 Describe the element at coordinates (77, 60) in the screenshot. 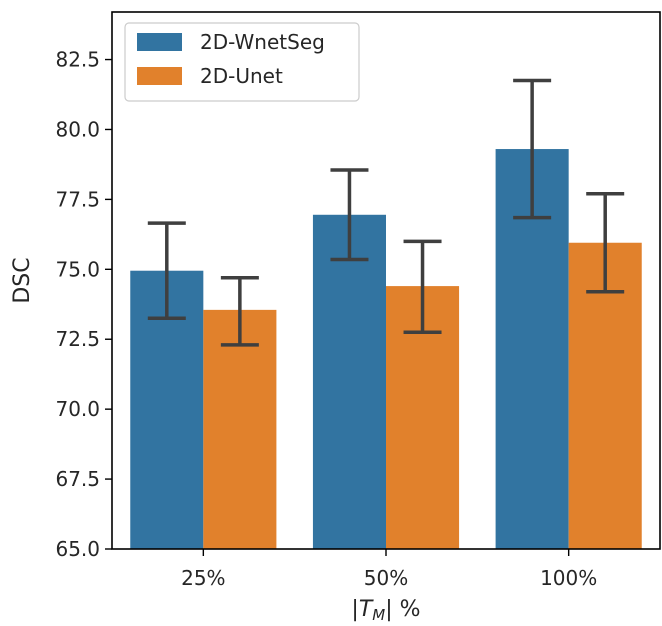

I see `y-tick-label: 82.5` at that location.